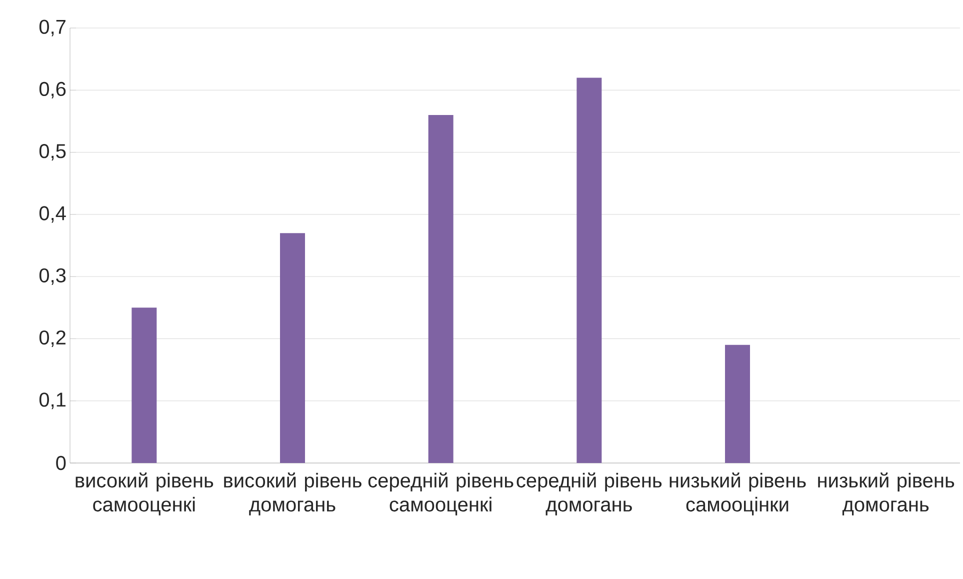  What do you see at coordinates (52, 152) in the screenshot?
I see `y-tick-label: 0,5` at bounding box center [52, 152].